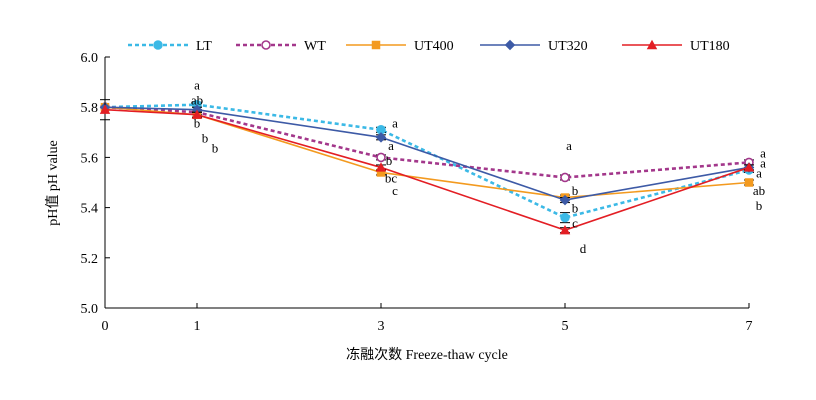  I want to click on x-tick-label: 0, so click(105, 326).